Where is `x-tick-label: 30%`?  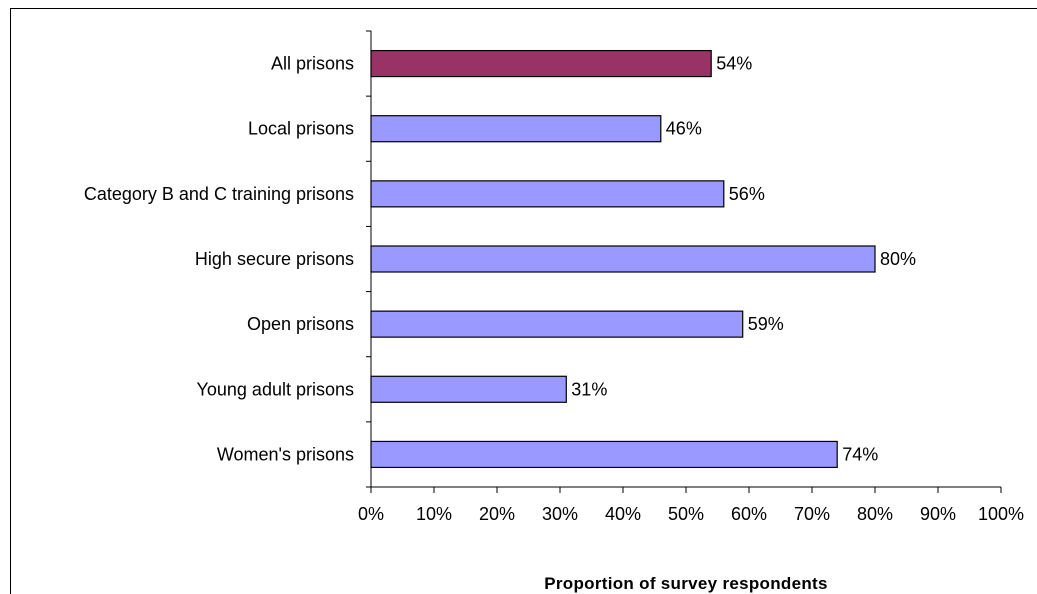
x-tick-label: 30% is located at coordinates (560, 514).